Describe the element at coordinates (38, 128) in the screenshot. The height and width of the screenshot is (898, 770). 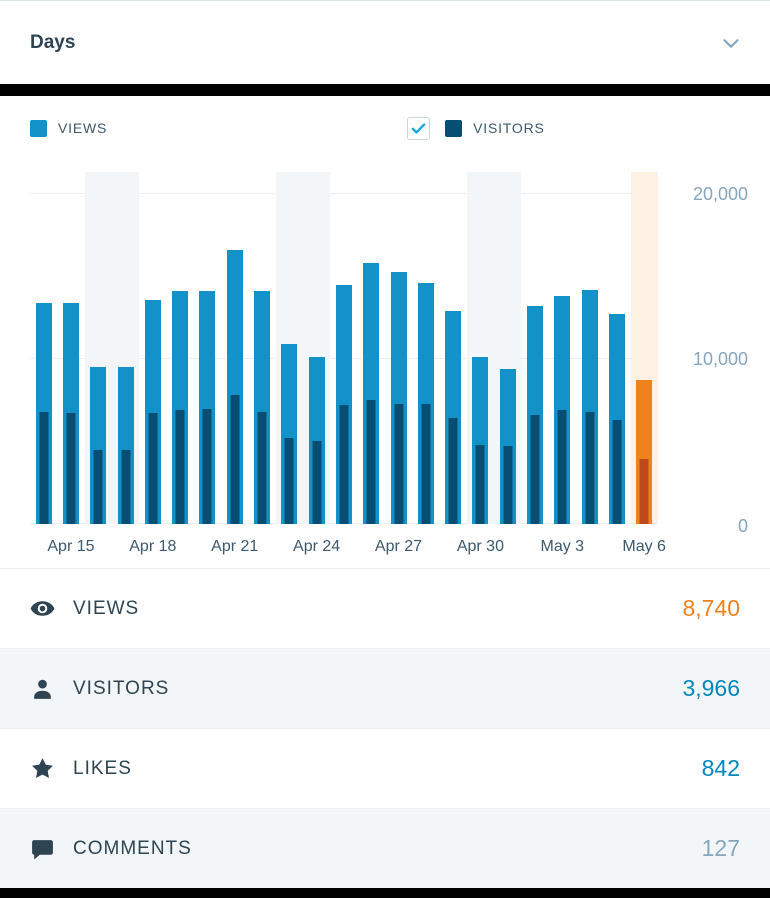
I see `views-swatch-icon` at that location.